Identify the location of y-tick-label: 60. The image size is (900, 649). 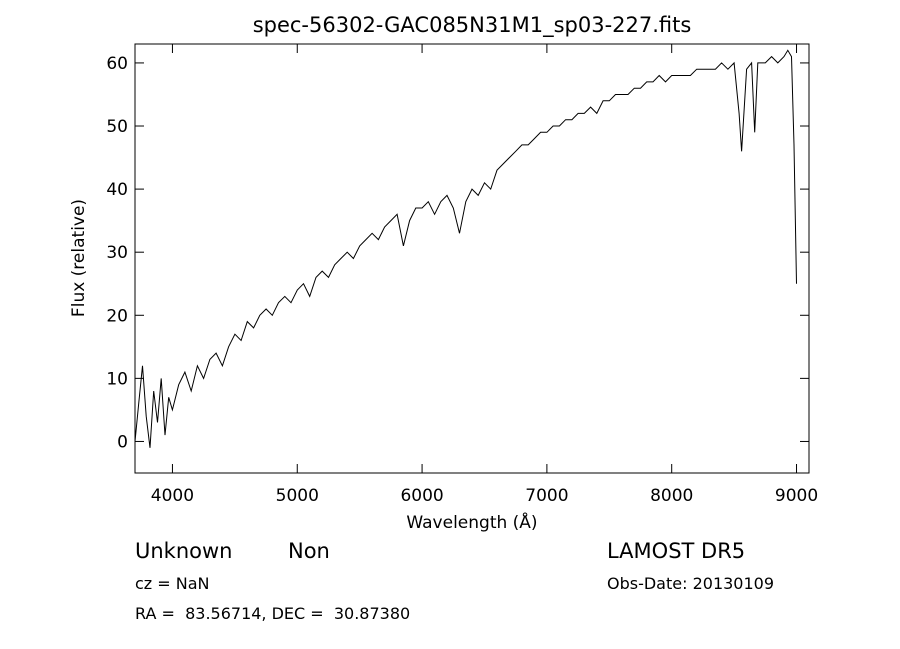
(117, 64).